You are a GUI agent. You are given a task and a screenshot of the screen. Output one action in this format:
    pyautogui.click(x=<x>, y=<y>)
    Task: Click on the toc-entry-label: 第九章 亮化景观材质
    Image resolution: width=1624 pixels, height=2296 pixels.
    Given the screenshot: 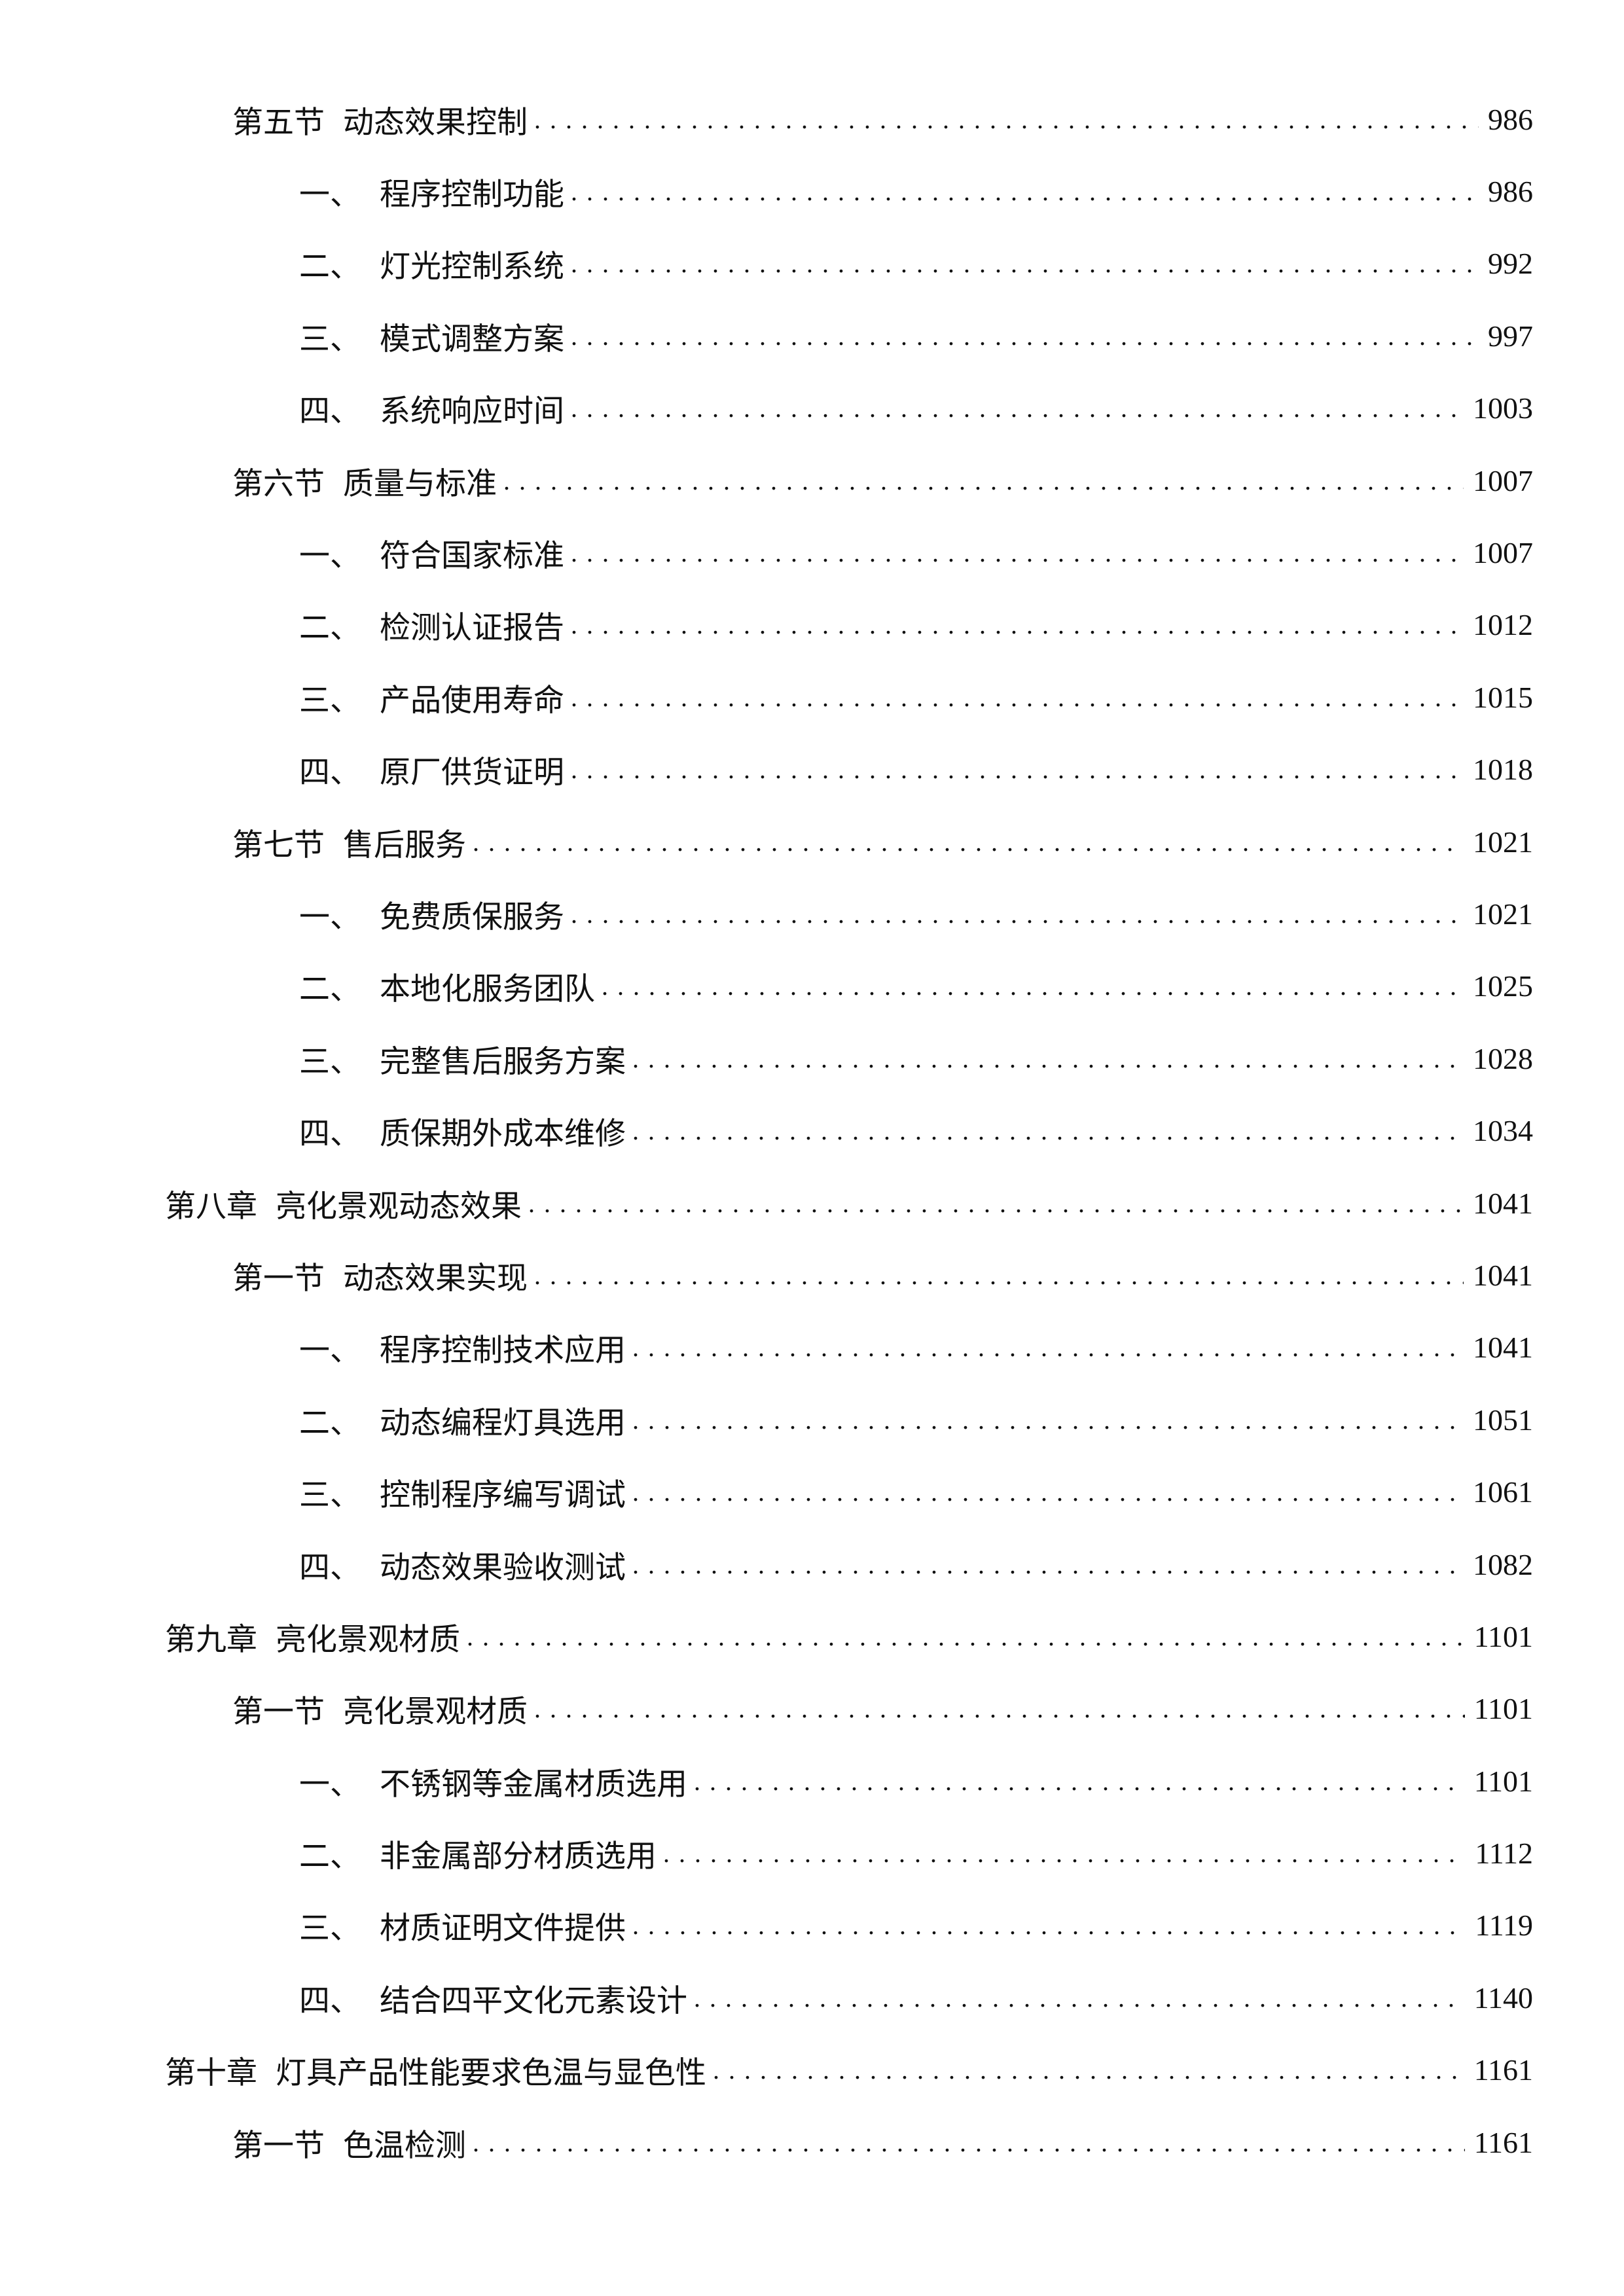 What is the action you would take?
    pyautogui.click(x=312, y=1636)
    